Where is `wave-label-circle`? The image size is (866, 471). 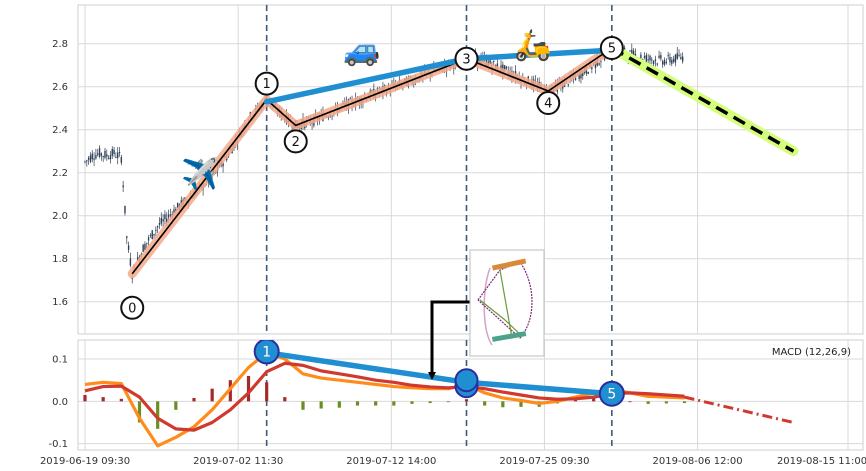 wave-label-circle is located at coordinates (266, 83).